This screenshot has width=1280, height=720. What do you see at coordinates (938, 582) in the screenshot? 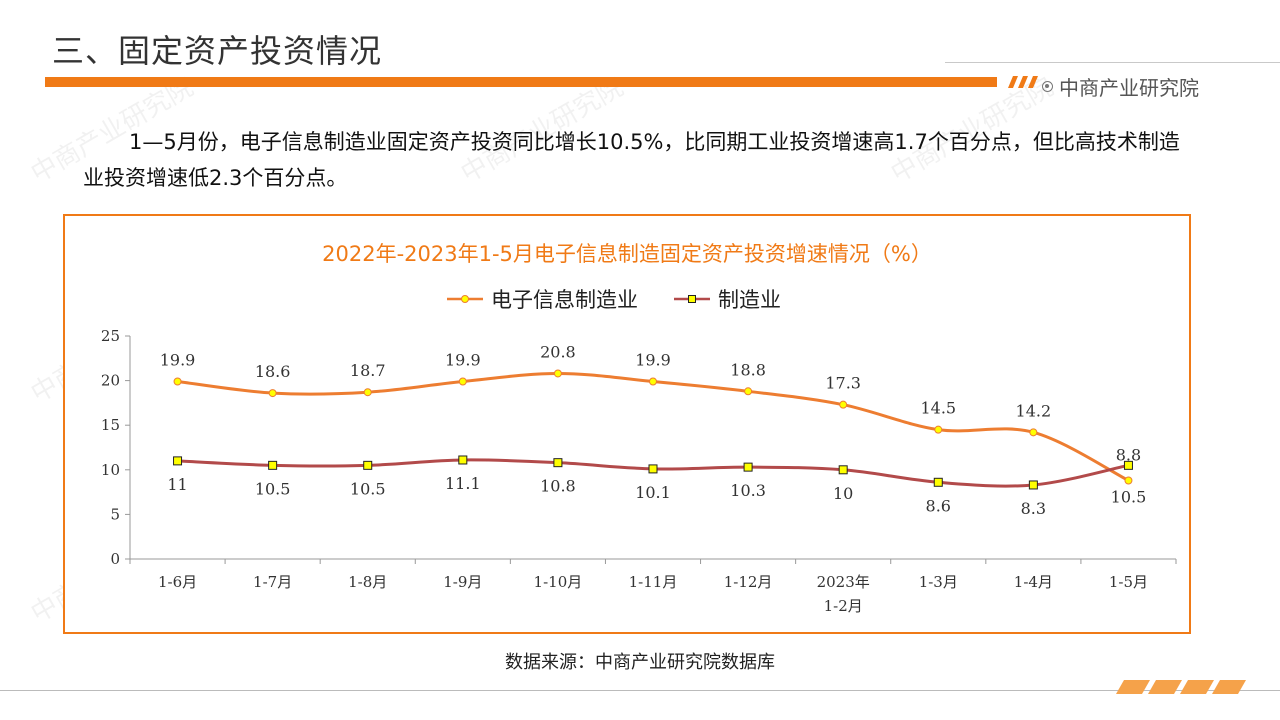
I see `x-tick-label: 1-3月` at bounding box center [938, 582].